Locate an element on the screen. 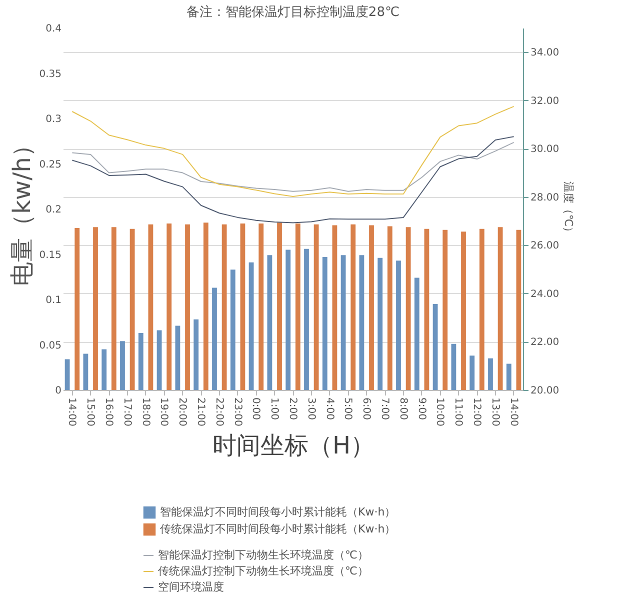  x-tick-label: 1:00 is located at coordinates (274, 409).